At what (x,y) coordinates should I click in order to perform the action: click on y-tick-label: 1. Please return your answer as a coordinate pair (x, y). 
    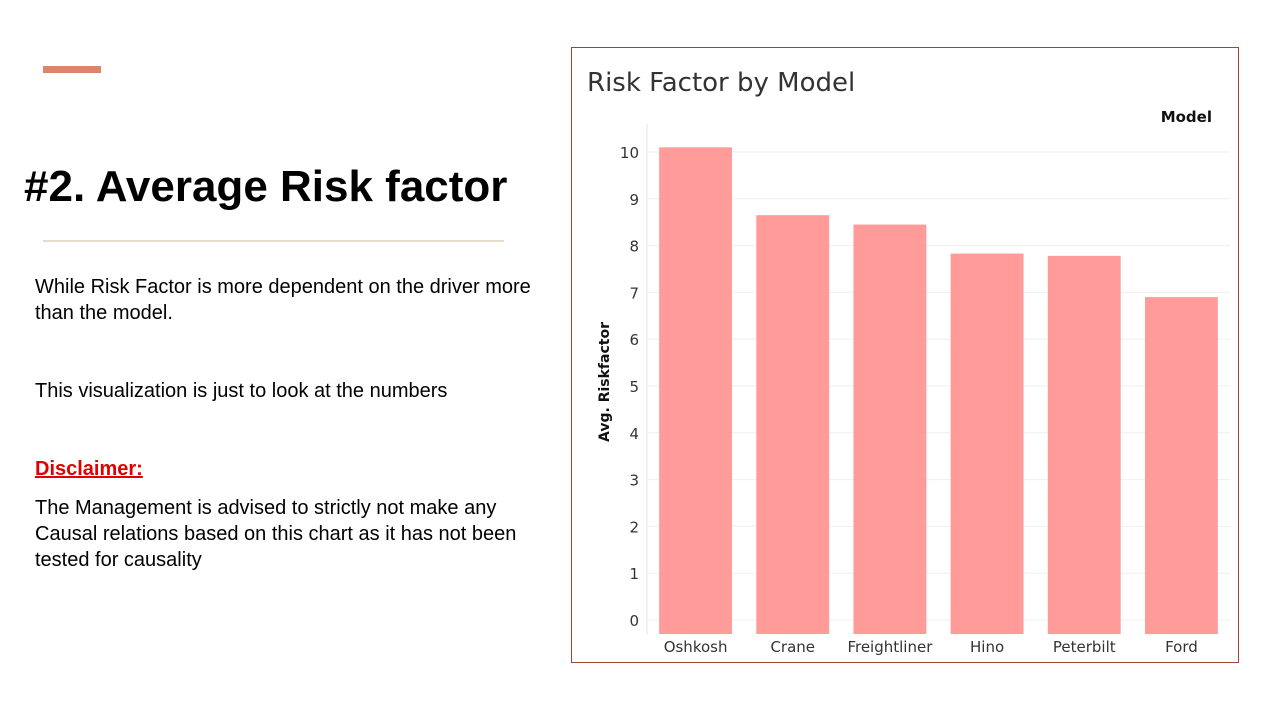
    Looking at the image, I should click on (634, 574).